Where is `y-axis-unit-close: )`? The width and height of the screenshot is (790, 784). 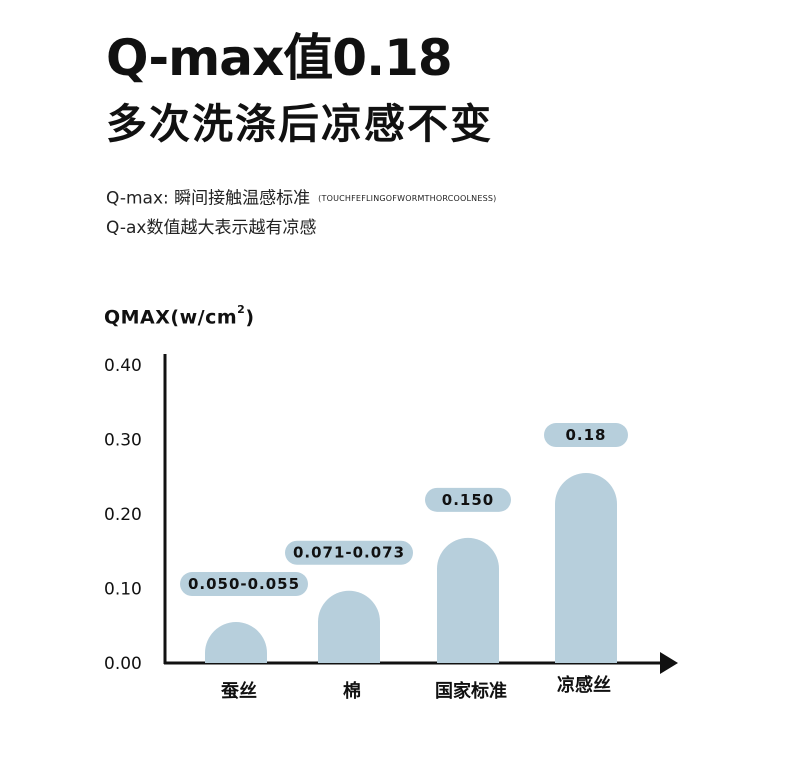
y-axis-unit-close: ) is located at coordinates (250, 317).